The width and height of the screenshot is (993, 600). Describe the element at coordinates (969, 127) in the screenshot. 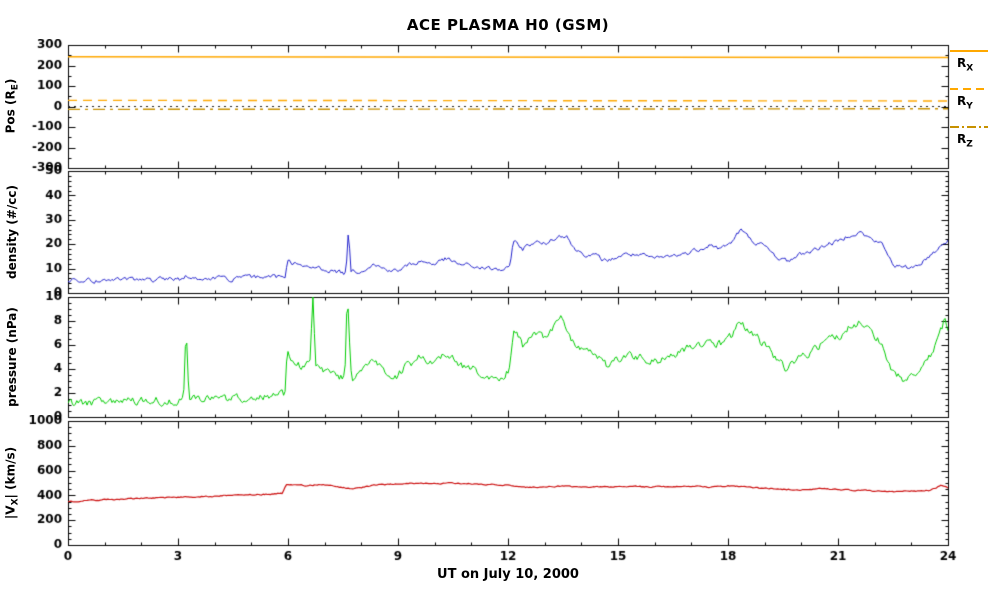

I see `rz-line-sample-icon` at that location.